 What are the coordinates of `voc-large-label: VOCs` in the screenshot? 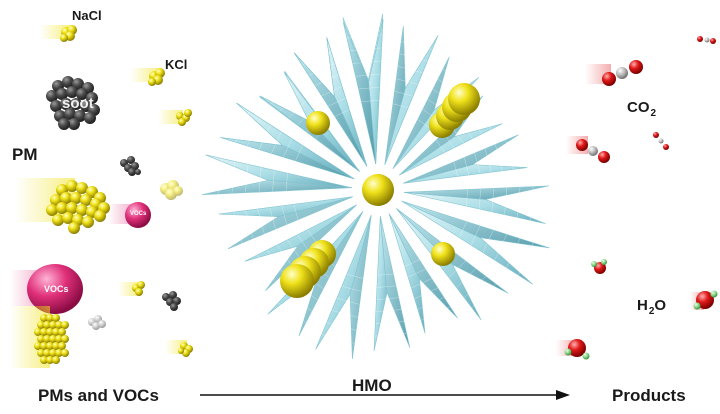 It's located at (56, 289).